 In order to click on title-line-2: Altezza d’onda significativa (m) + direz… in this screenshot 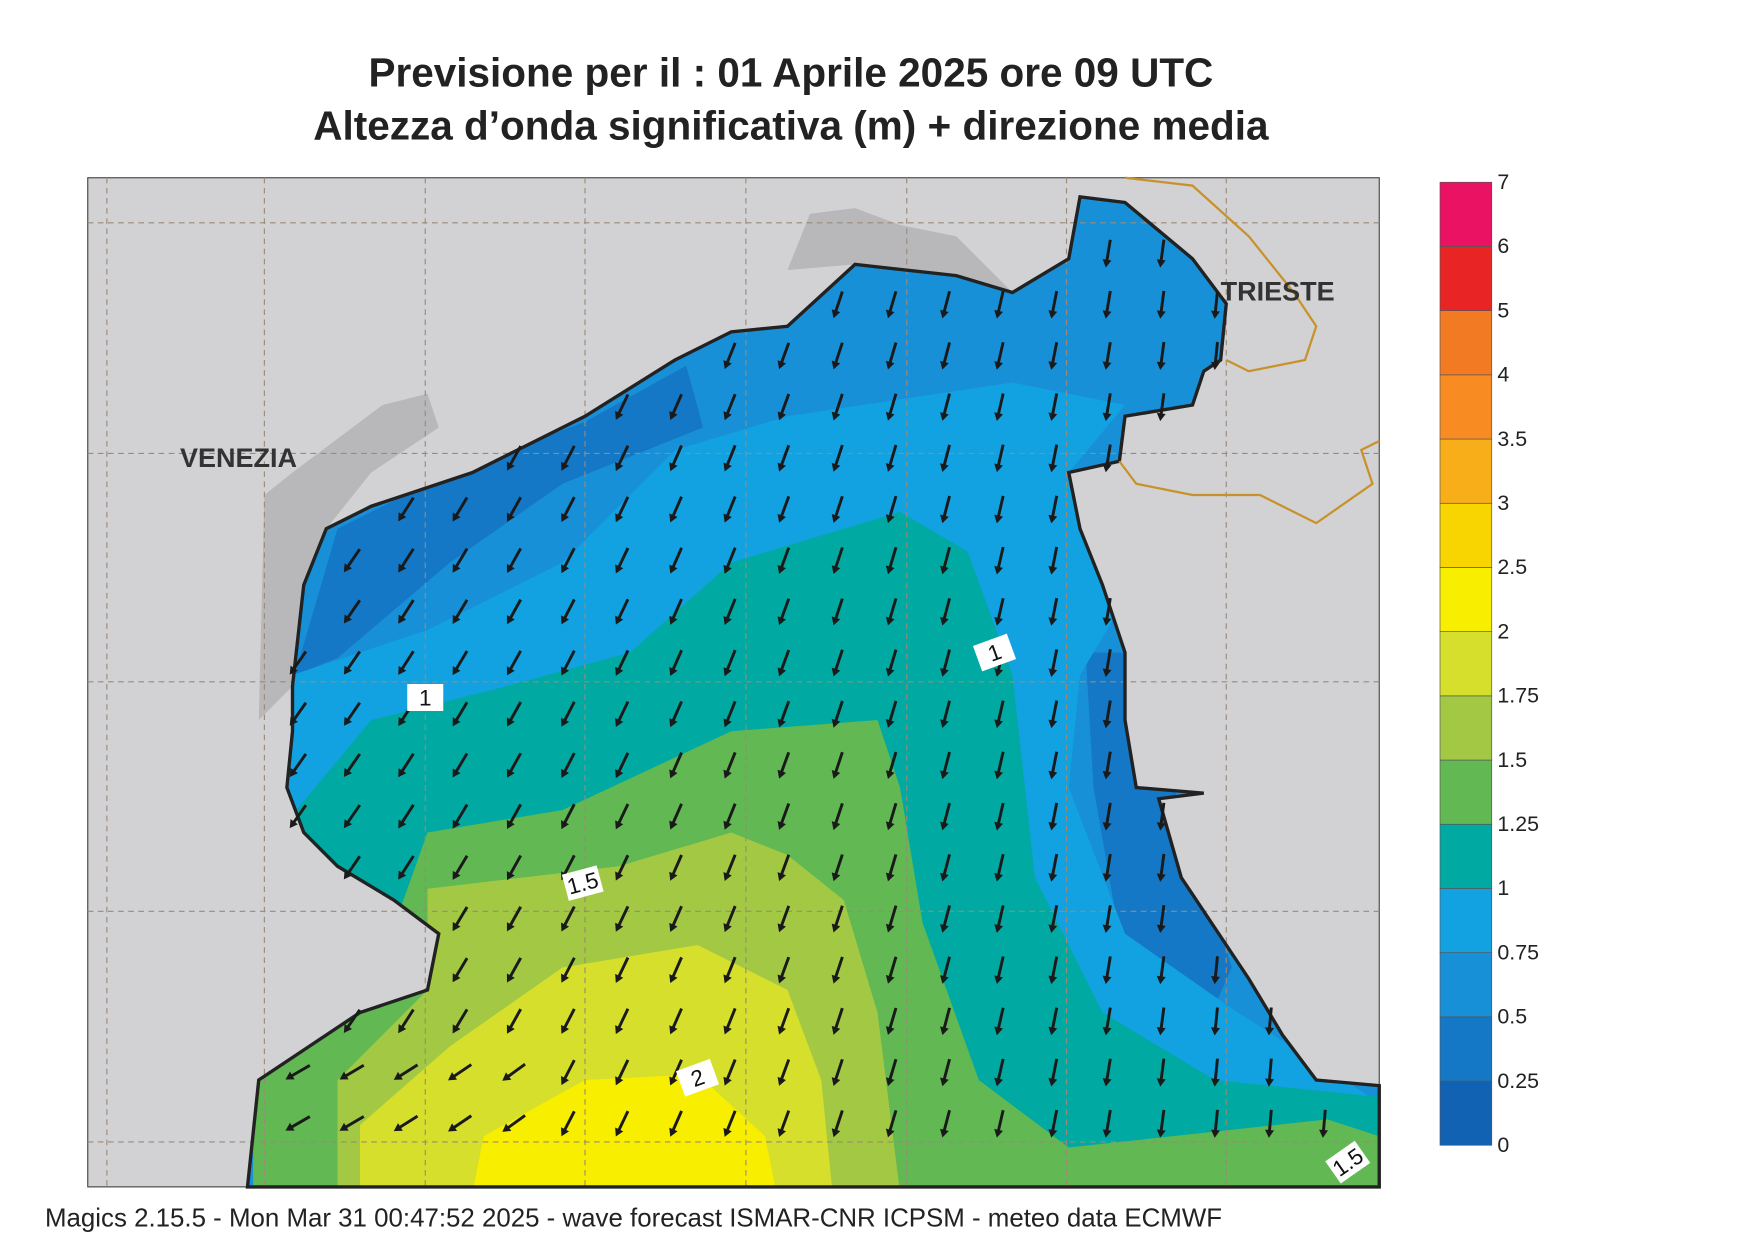, I will do `click(791, 126)`.